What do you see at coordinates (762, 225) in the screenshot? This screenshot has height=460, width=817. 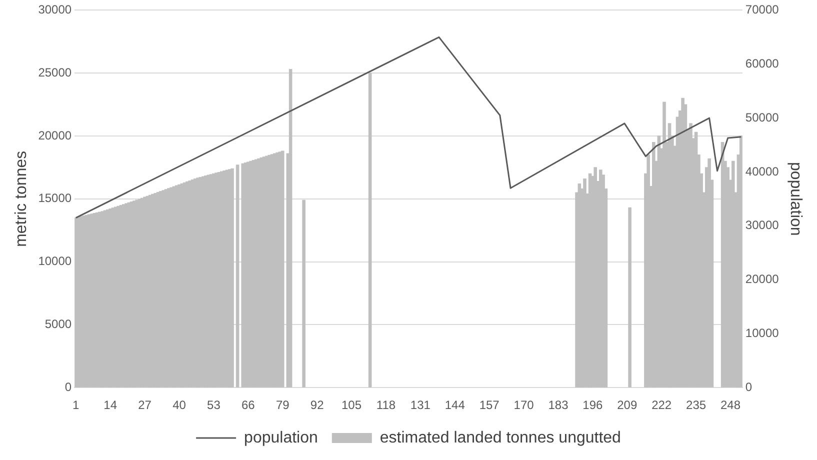 I see `y2-tick-label: 30000` at bounding box center [762, 225].